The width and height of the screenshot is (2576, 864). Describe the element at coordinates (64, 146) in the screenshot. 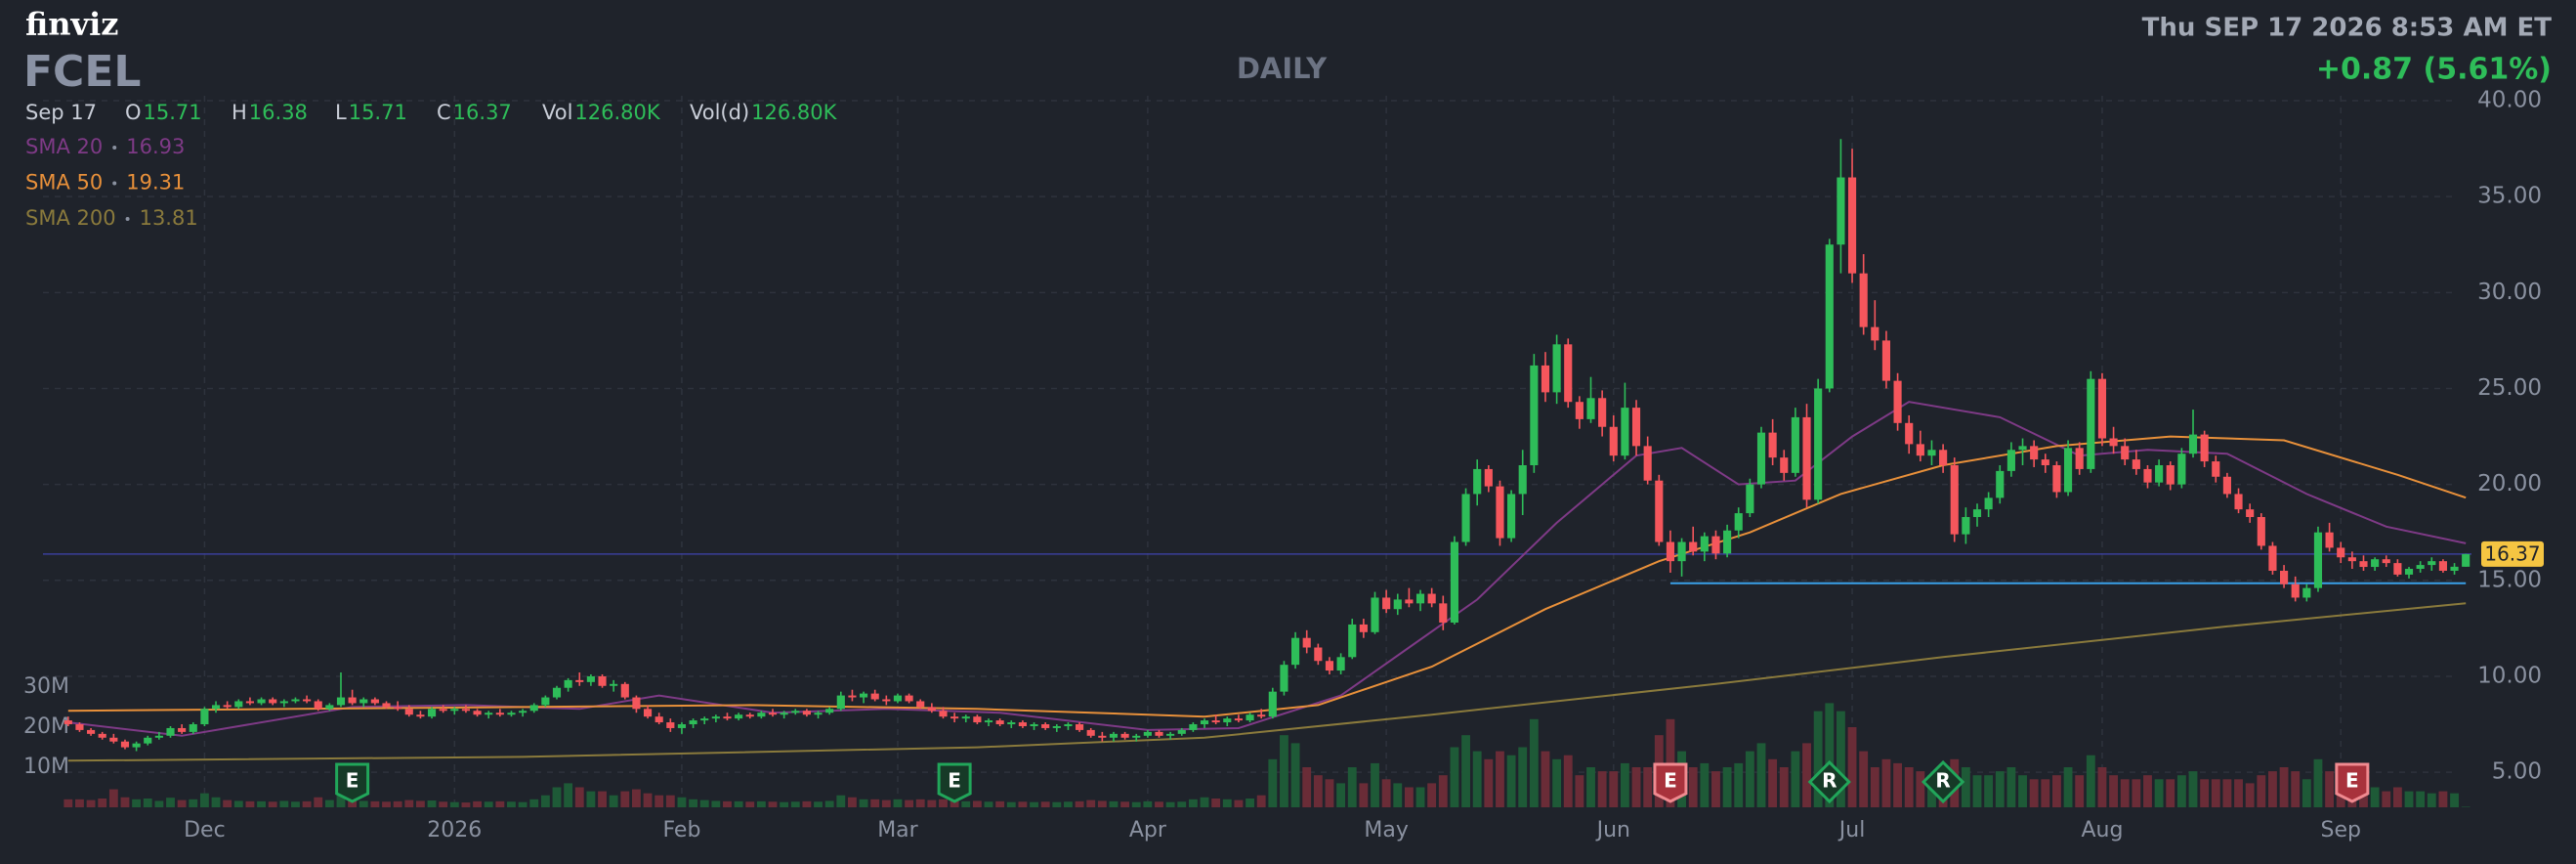

I see `legend-label: SMA 20` at that location.